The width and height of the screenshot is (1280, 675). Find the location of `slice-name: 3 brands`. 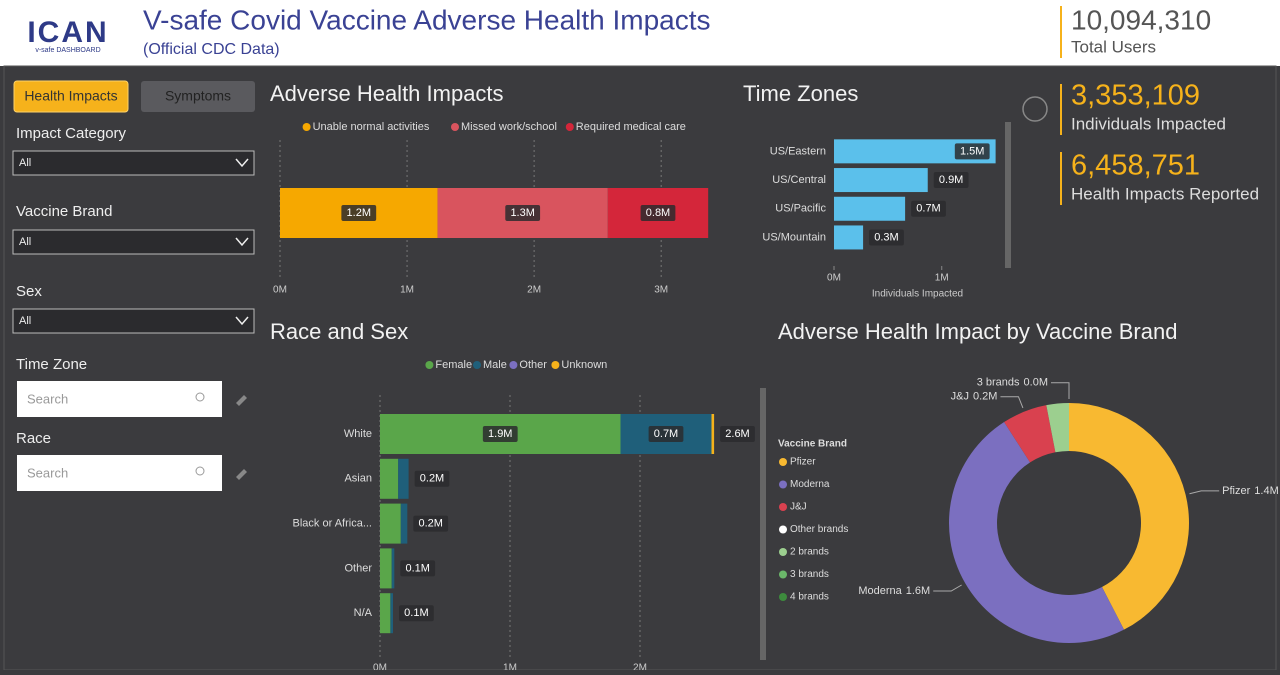

slice-name: 3 brands is located at coordinates (998, 383).